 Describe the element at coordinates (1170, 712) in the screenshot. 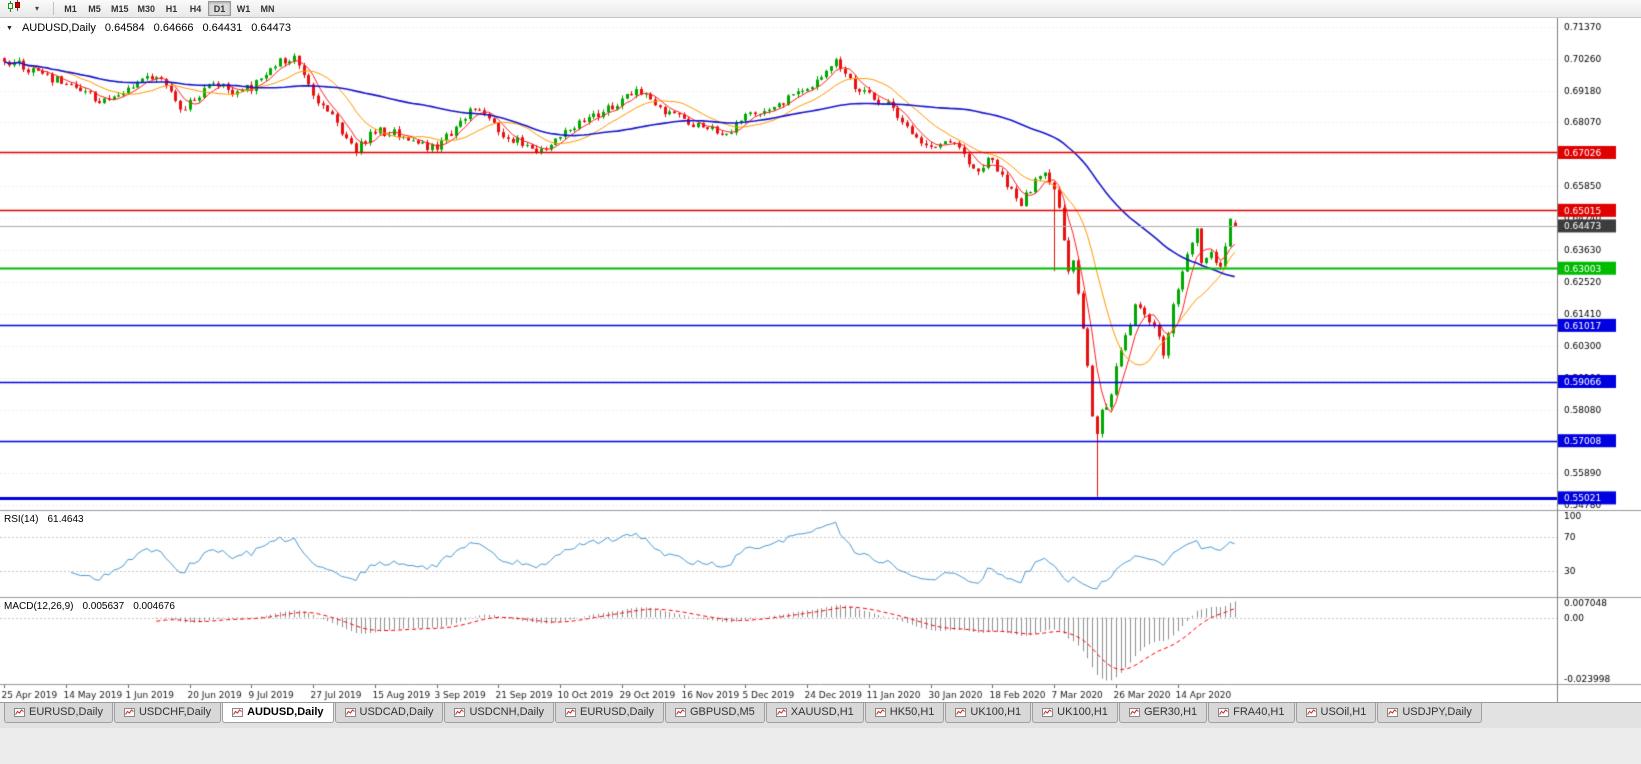

I see `chart-tab-label: GER30,H1` at that location.